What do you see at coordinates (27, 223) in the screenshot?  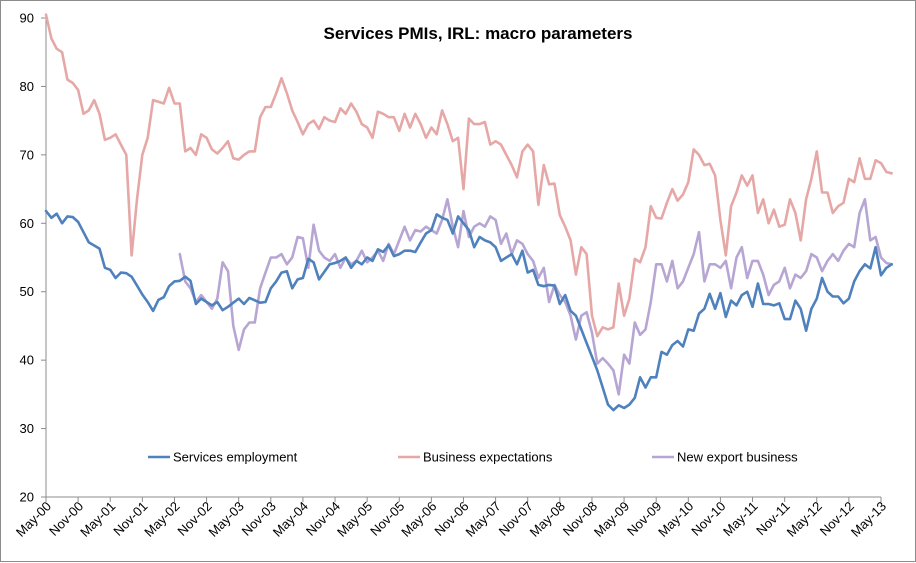 I see `y-tick-label: 60` at bounding box center [27, 223].